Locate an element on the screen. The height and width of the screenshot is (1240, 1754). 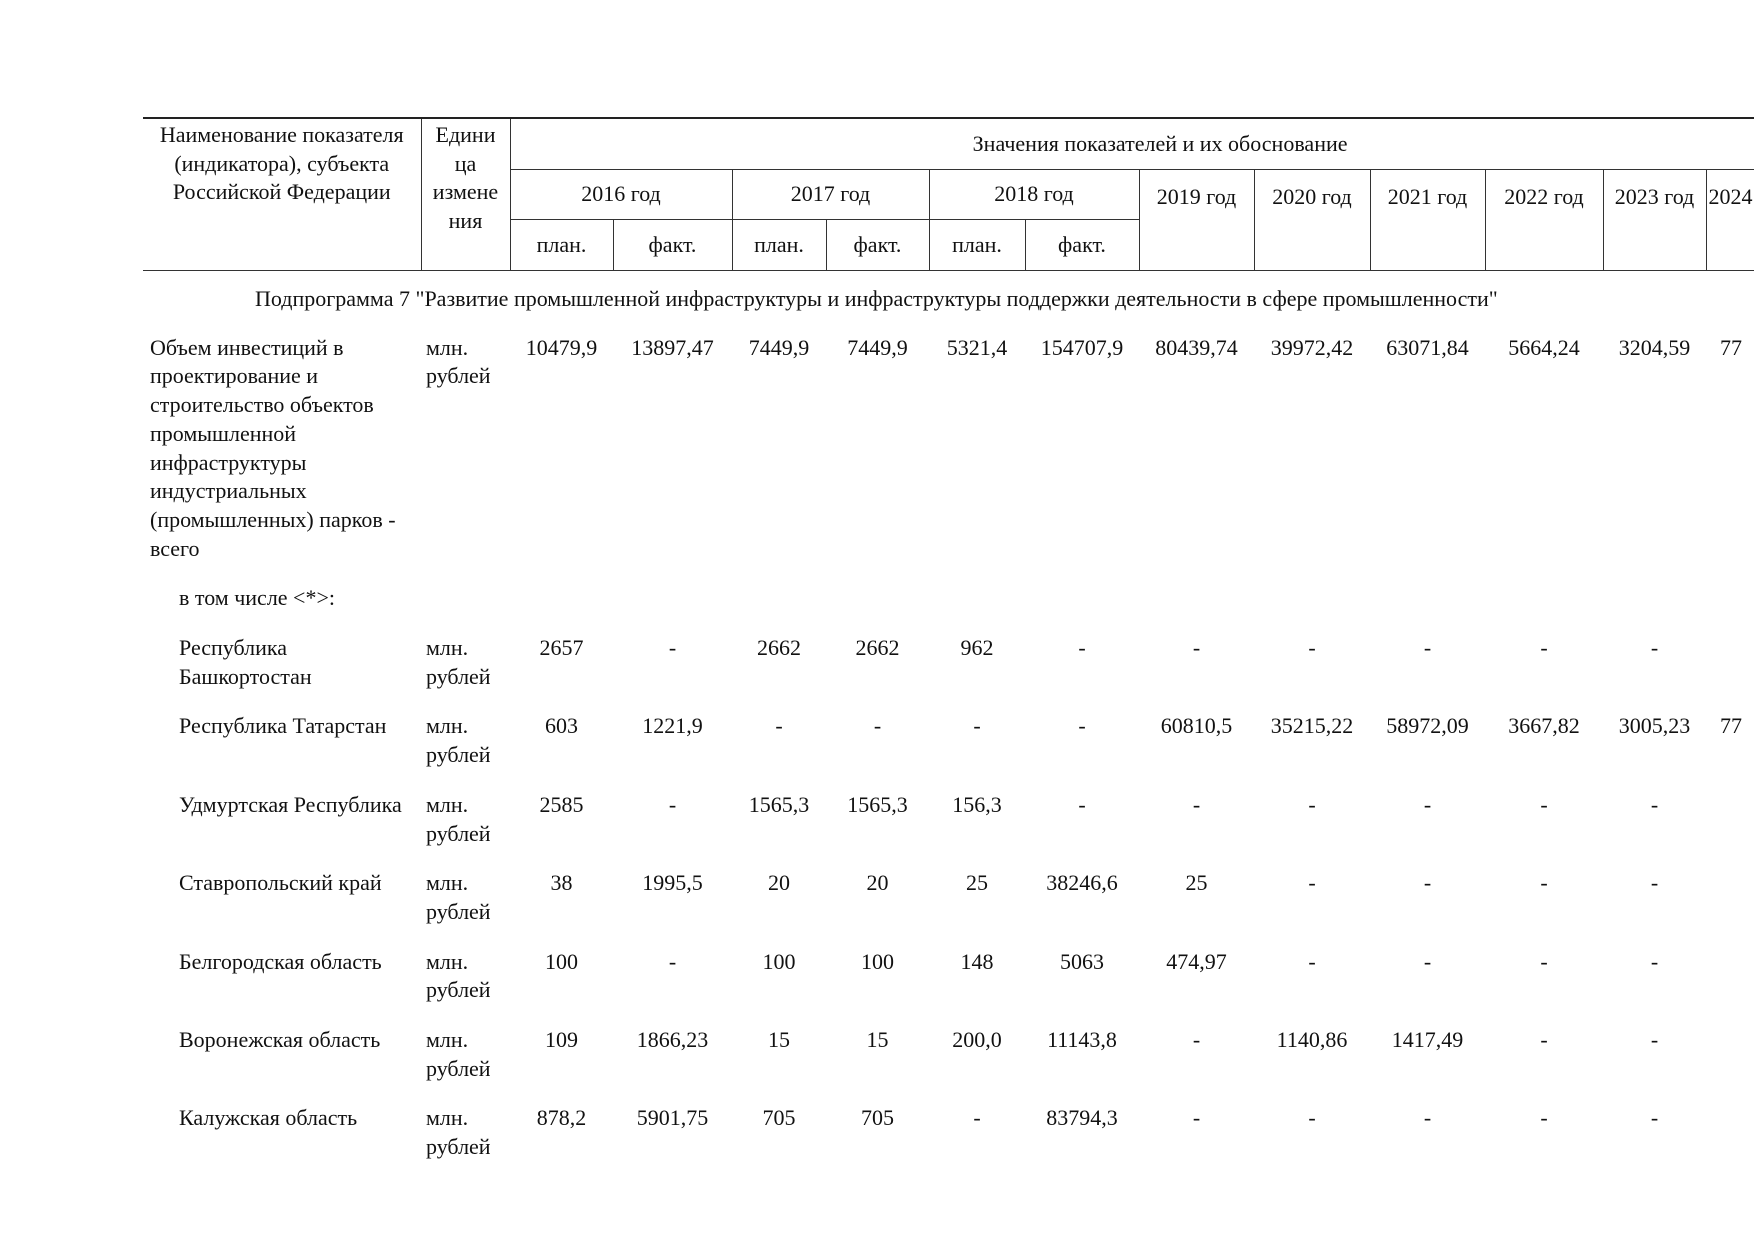
value-cell: 1995,5 is located at coordinates (672, 883).